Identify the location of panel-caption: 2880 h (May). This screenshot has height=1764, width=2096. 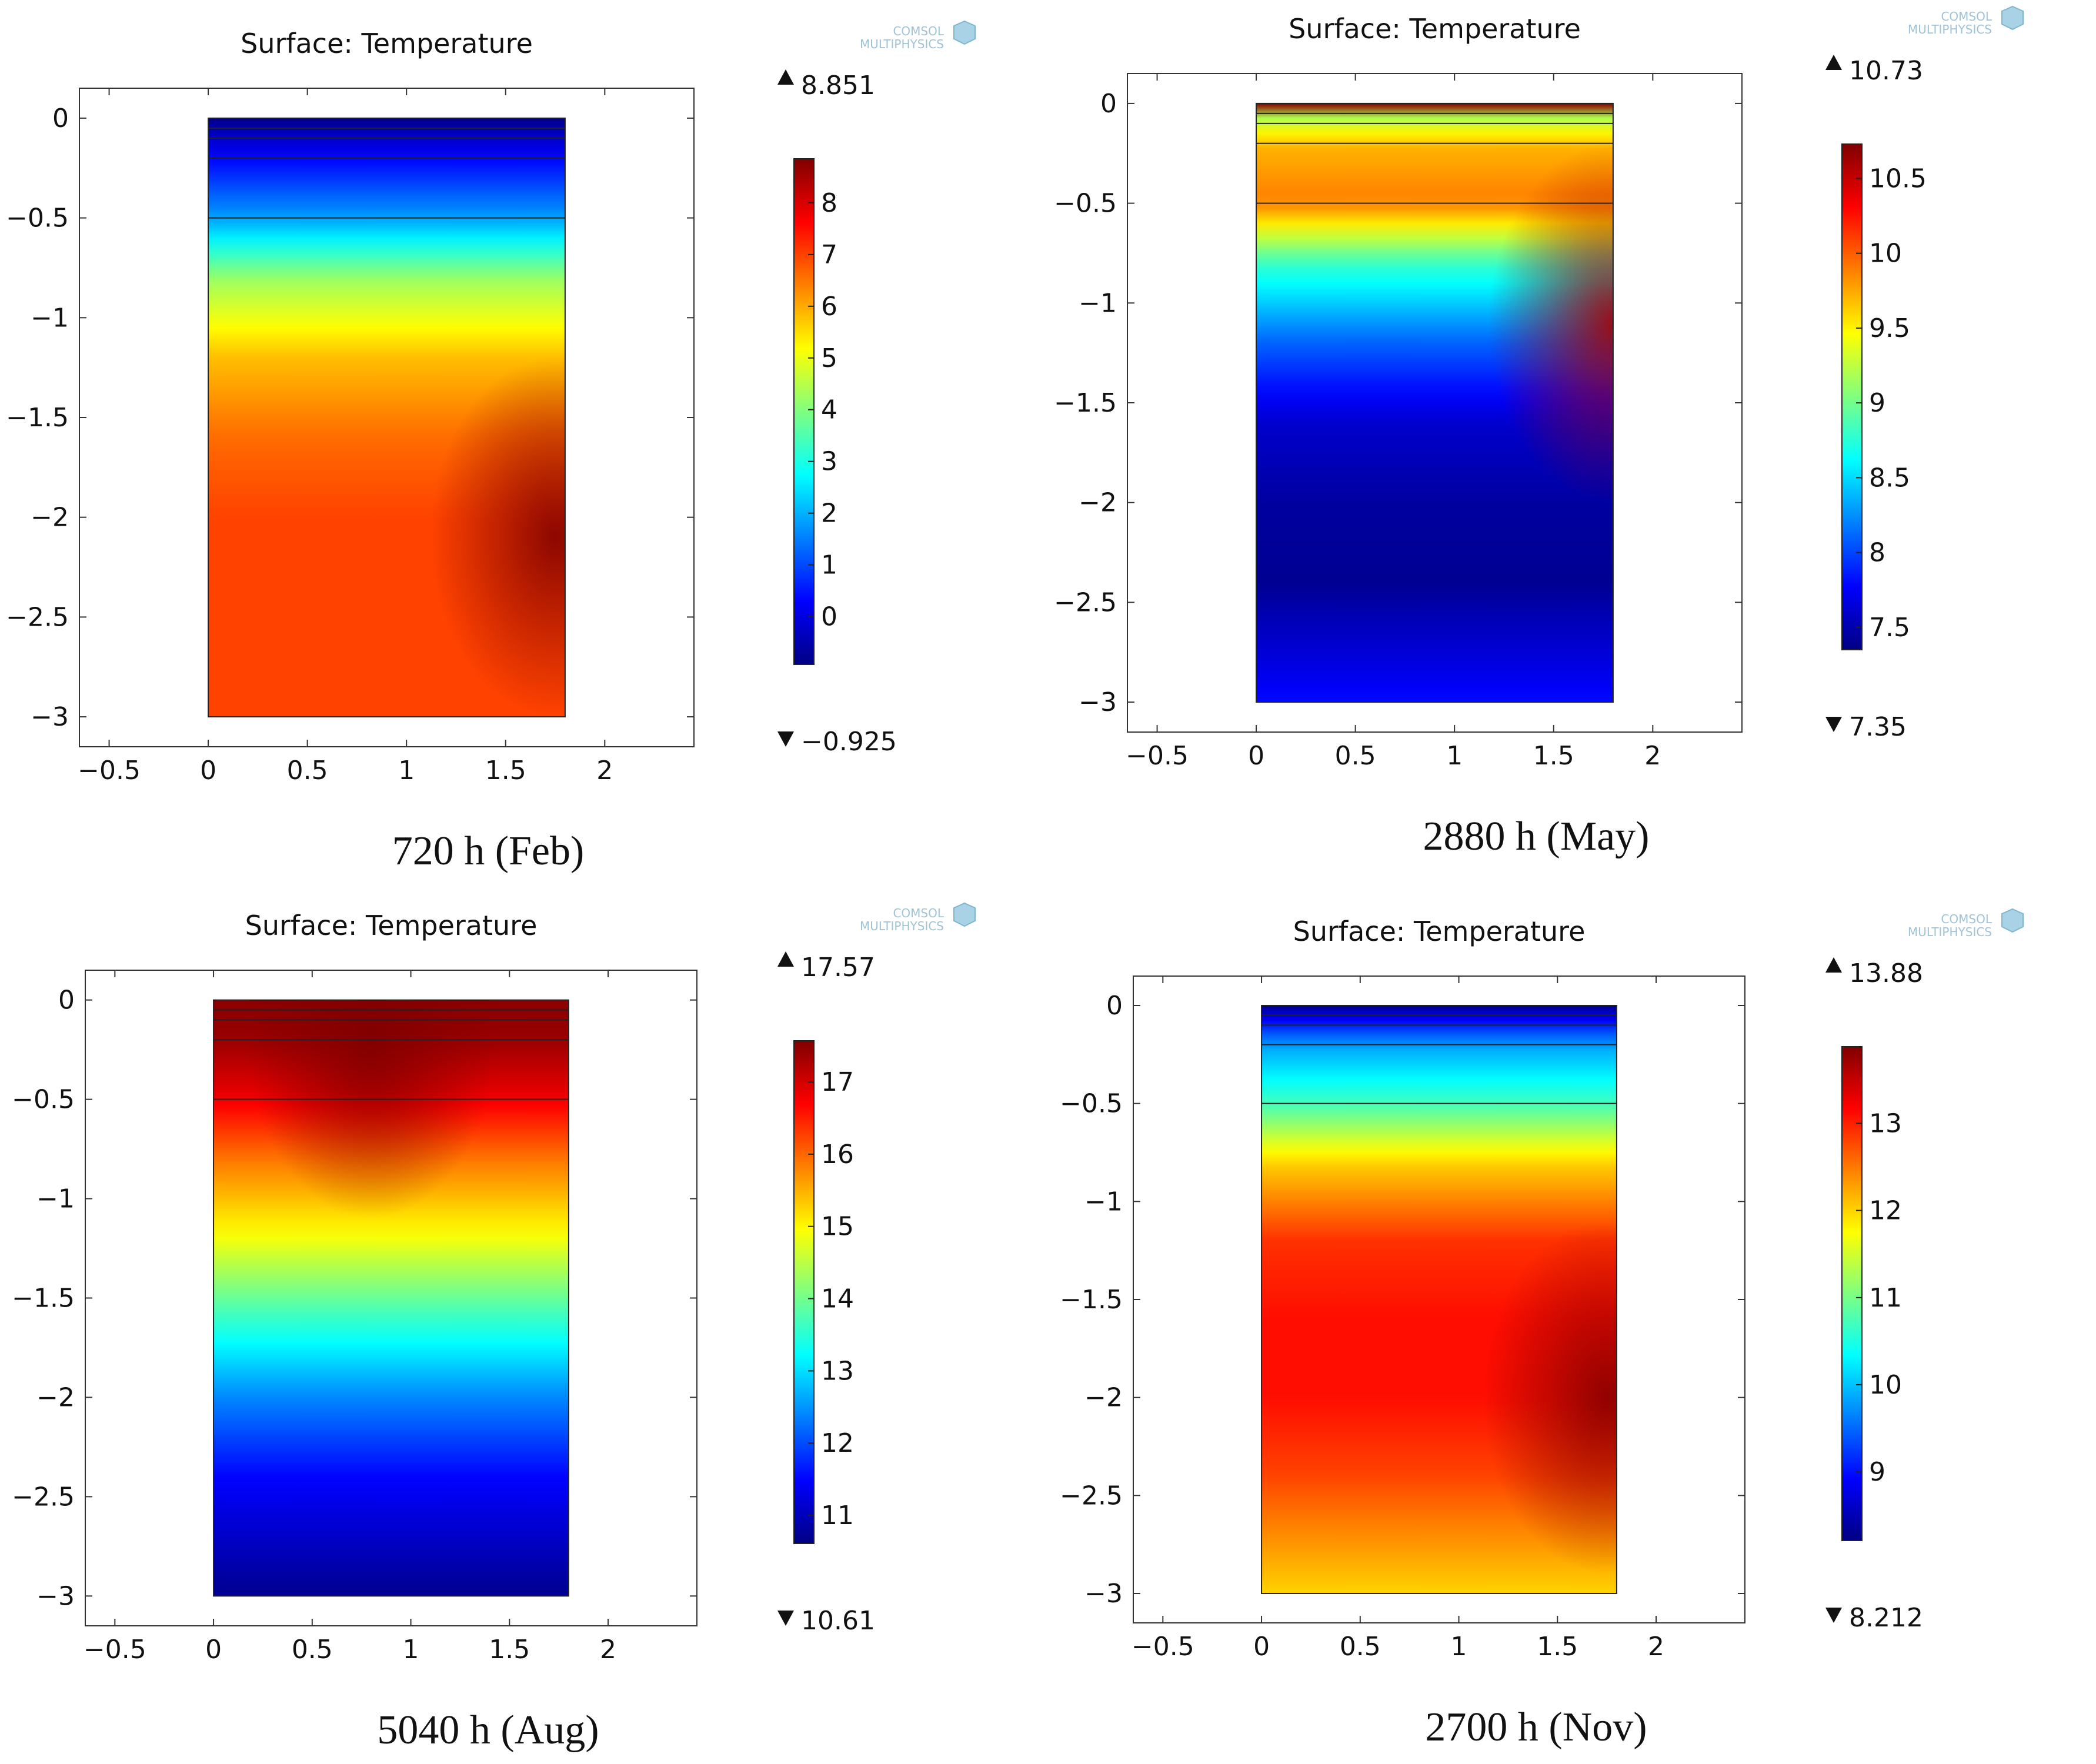
(1536, 836).